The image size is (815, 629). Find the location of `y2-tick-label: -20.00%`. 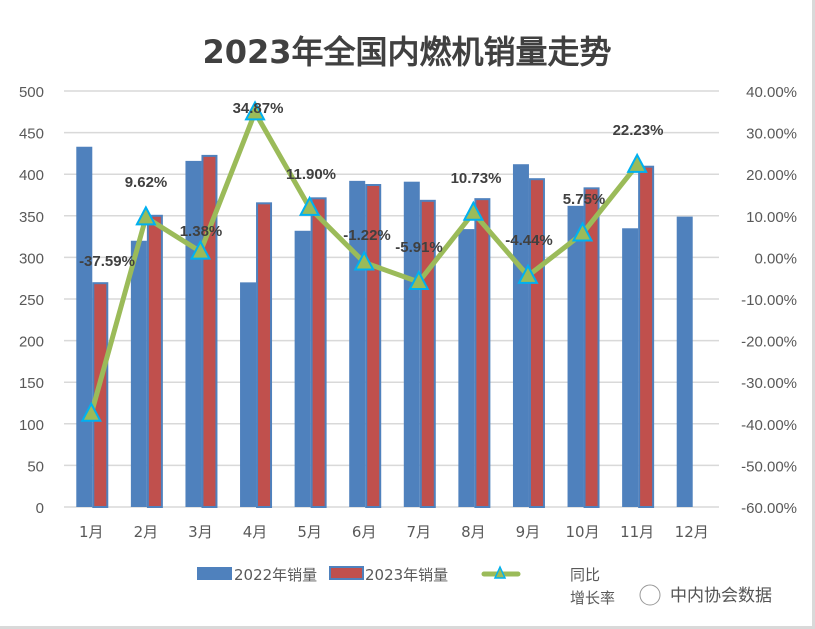

y2-tick-label: -20.00% is located at coordinates (769, 342).